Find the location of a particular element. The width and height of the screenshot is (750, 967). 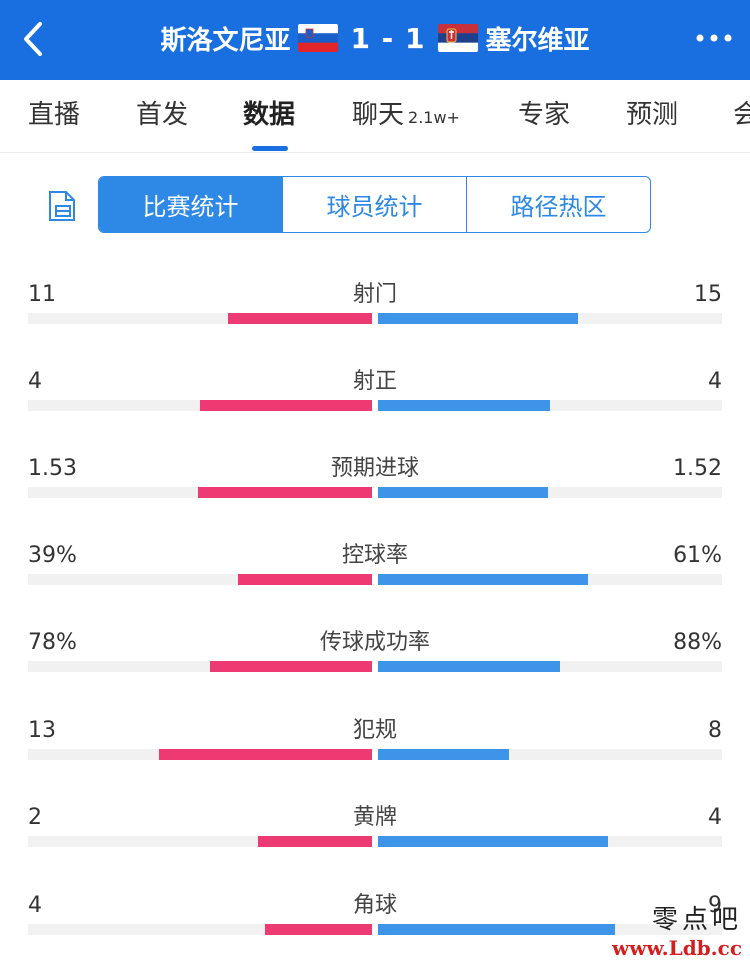

home-value: 78% is located at coordinates (52, 642).